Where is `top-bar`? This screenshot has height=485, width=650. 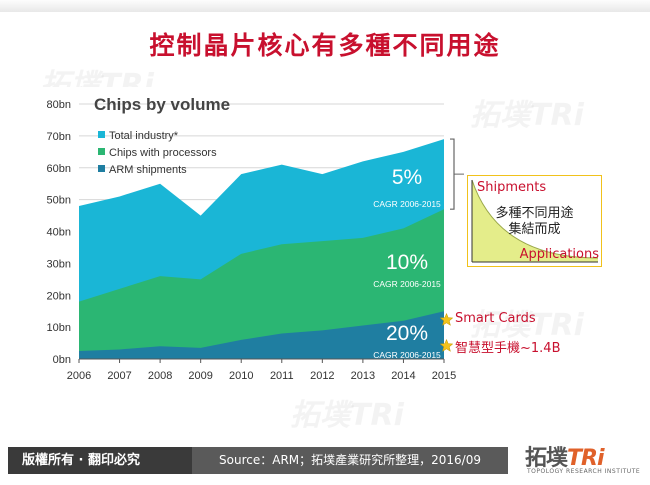 top-bar is located at coordinates (325, 6).